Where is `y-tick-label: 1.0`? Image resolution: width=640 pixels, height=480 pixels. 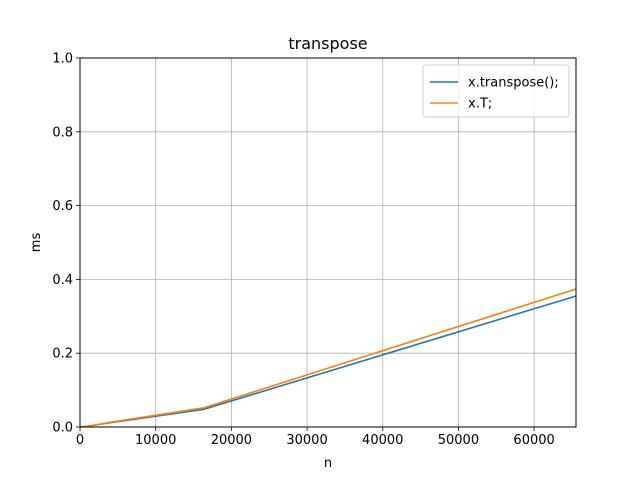 y-tick-label: 1.0 is located at coordinates (62, 59).